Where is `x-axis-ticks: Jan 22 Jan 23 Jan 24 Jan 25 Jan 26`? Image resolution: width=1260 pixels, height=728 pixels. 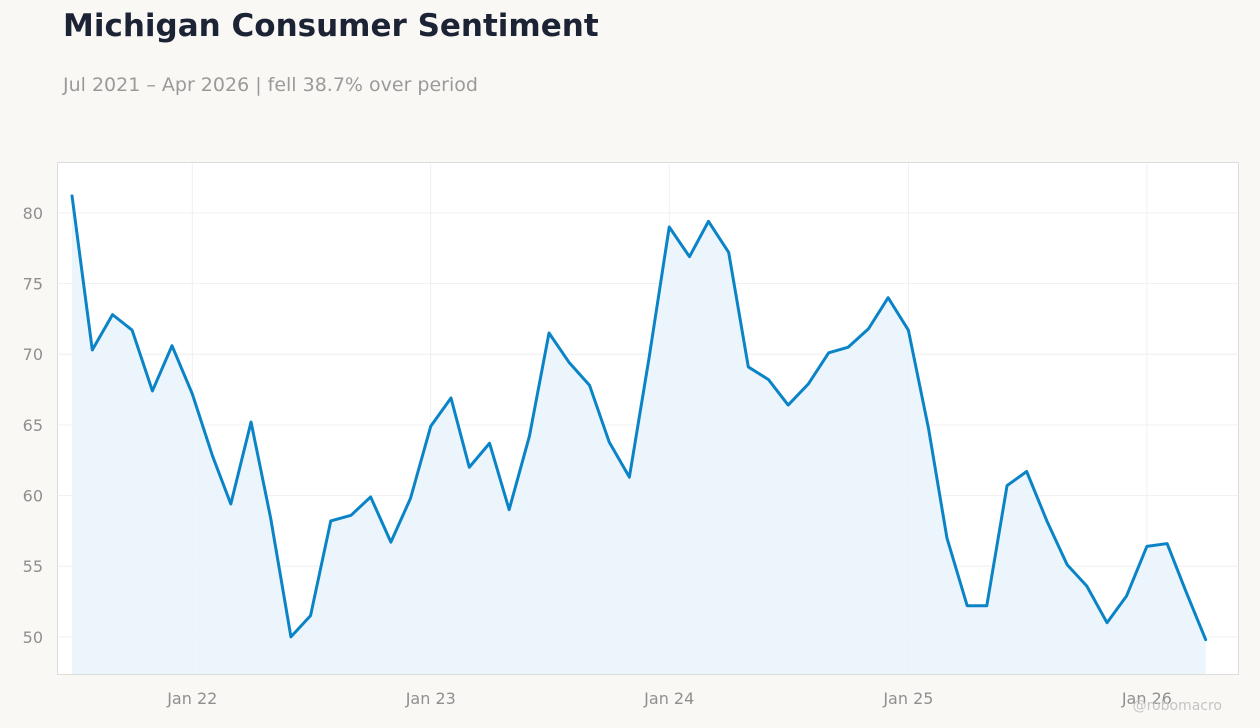
x-axis-ticks: Jan 22 Jan 23 Jan 24 Jan 25 Jan 26 is located at coordinates (669, 698).